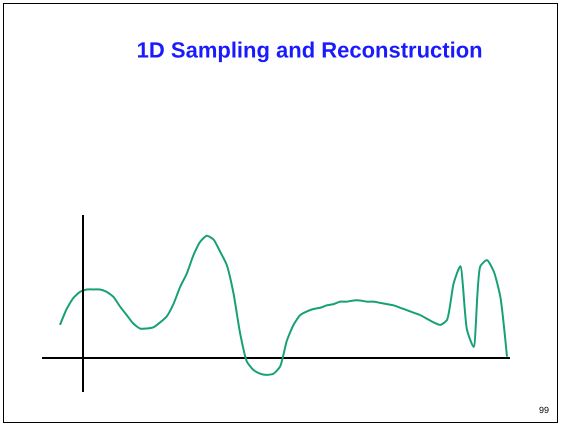  What do you see at coordinates (544, 410) in the screenshot?
I see `text: 99` at bounding box center [544, 410].